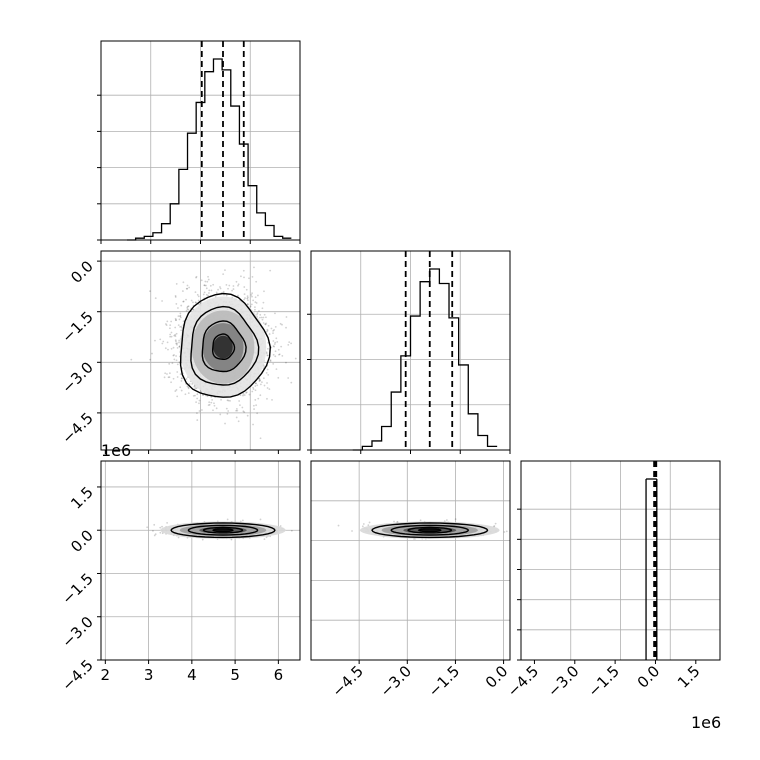 The image size is (760, 760). Describe the element at coordinates (563, 681) in the screenshot. I see `hist_p3-xtick-label-1: −3.0` at that location.